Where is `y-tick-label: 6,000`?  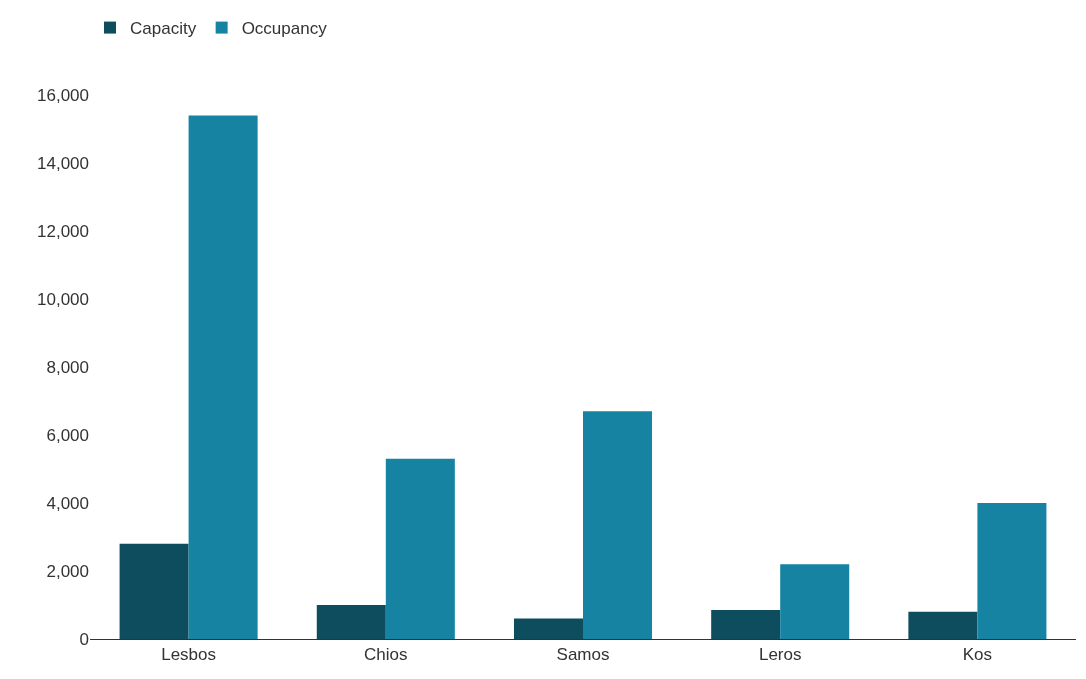
y-tick-label: 6,000 is located at coordinates (67, 435).